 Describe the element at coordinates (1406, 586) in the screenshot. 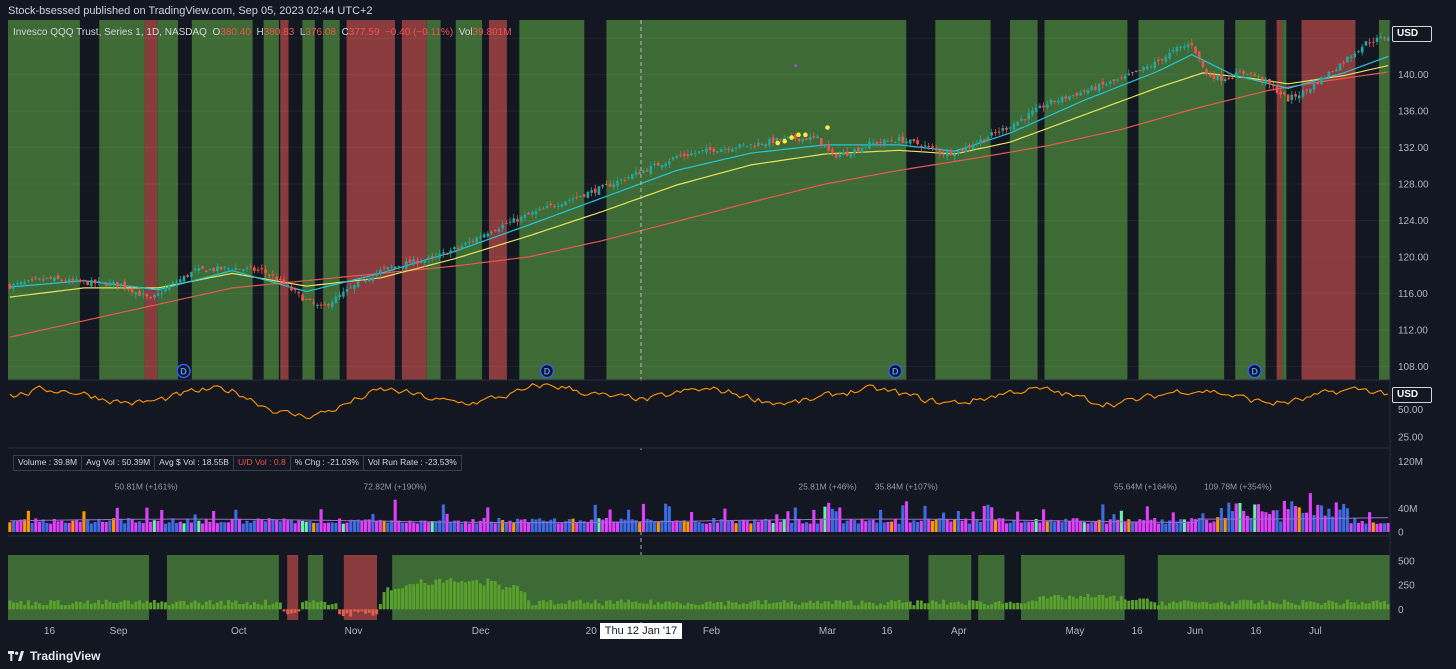

I see `oscillator-axis-label: 250` at that location.